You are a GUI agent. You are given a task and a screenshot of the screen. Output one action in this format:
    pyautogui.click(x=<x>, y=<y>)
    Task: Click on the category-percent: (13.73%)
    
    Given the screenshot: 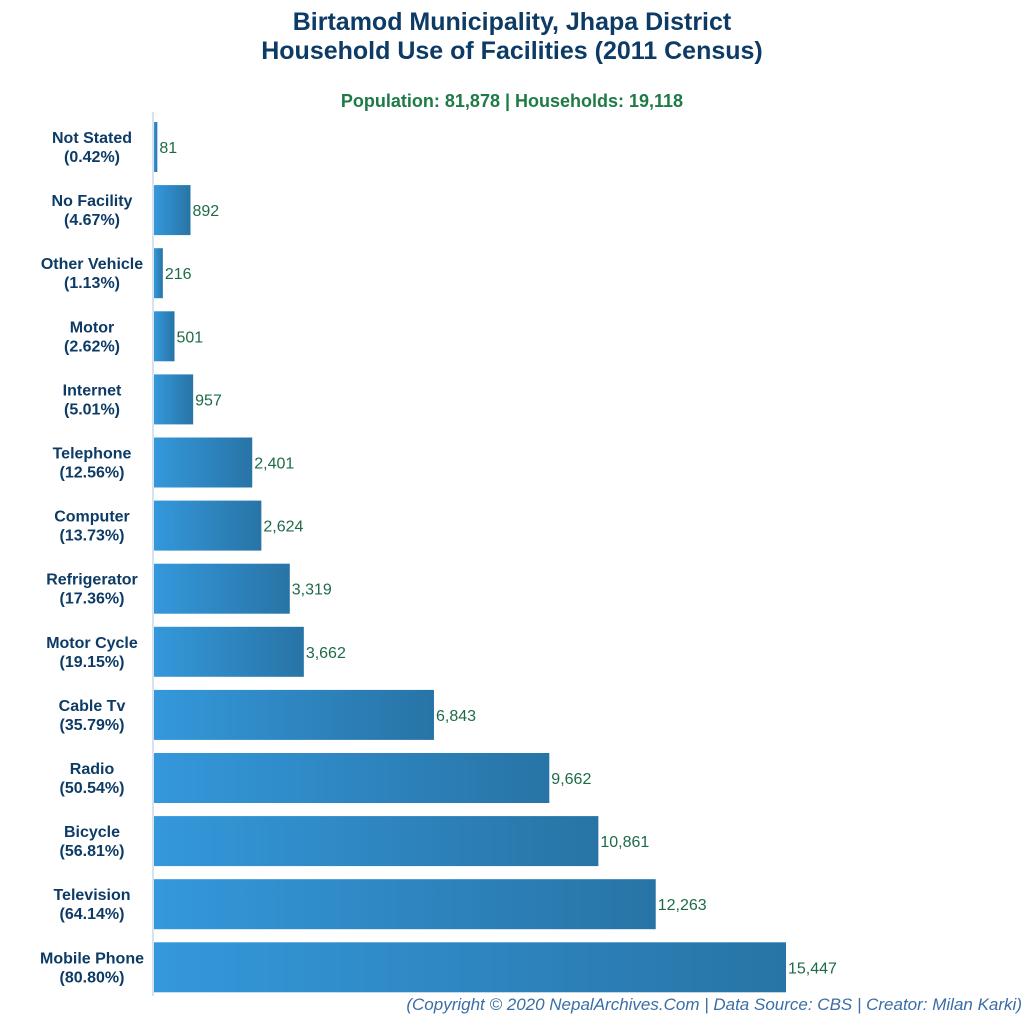 What is the action you would take?
    pyautogui.click(x=92, y=536)
    